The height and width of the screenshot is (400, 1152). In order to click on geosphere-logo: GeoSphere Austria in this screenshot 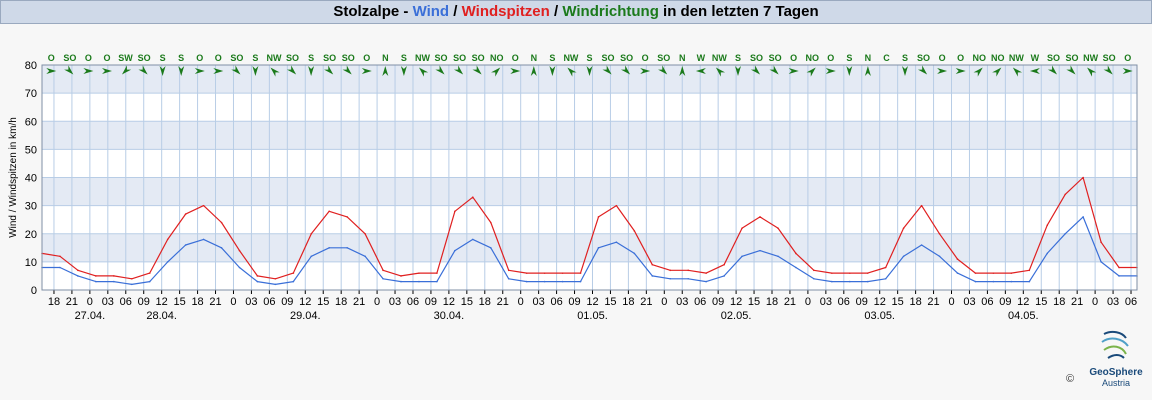, I will do `click(1116, 358)`.